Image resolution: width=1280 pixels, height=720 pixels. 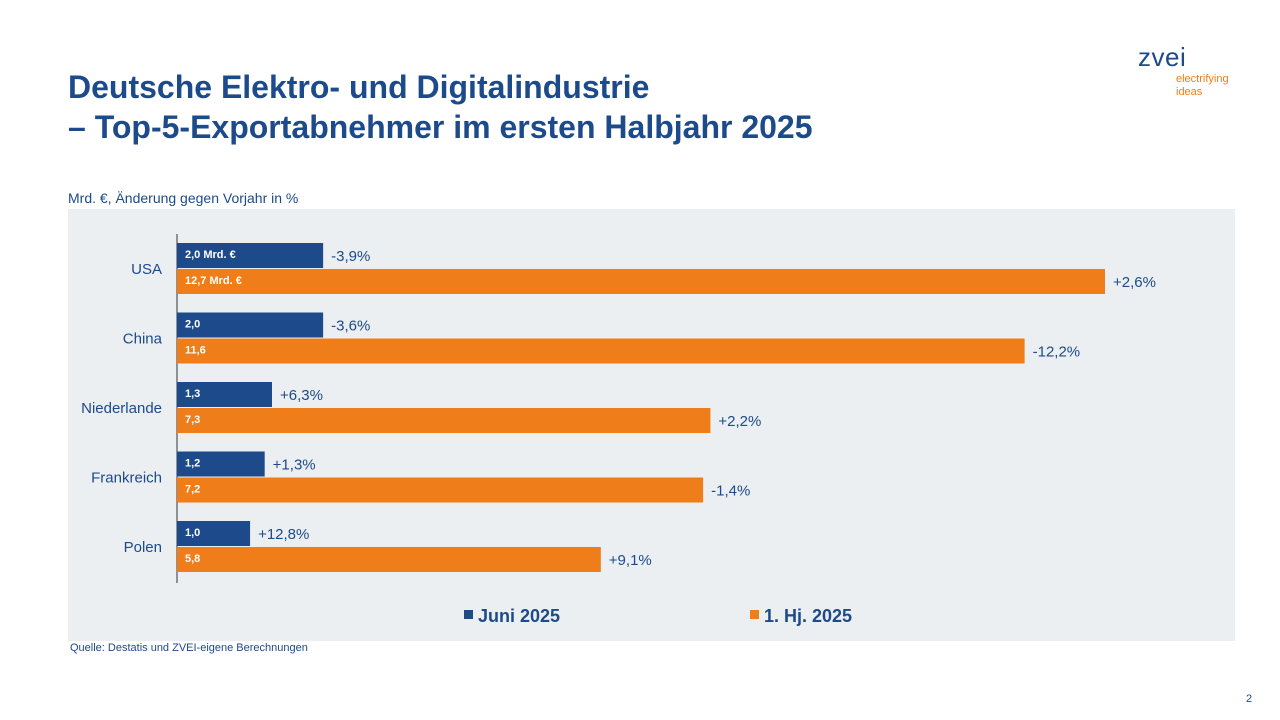 I want to click on bar-change-label: +9,1%, so click(x=630, y=560).